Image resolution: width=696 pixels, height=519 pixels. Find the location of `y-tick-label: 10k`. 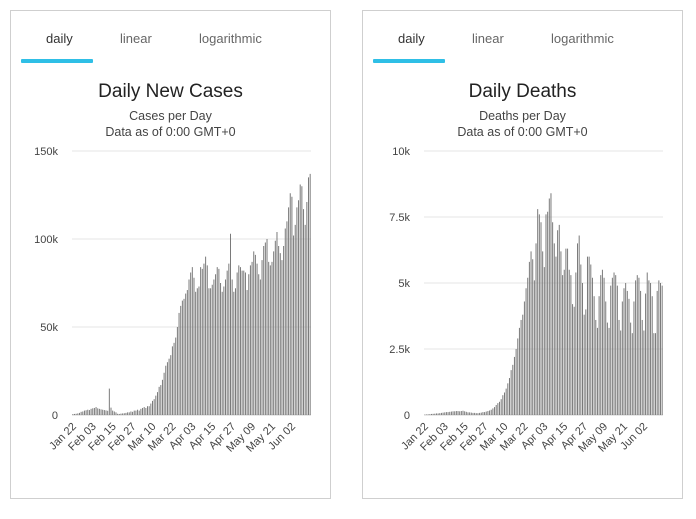

y-tick-label: 10k is located at coordinates (401, 152).